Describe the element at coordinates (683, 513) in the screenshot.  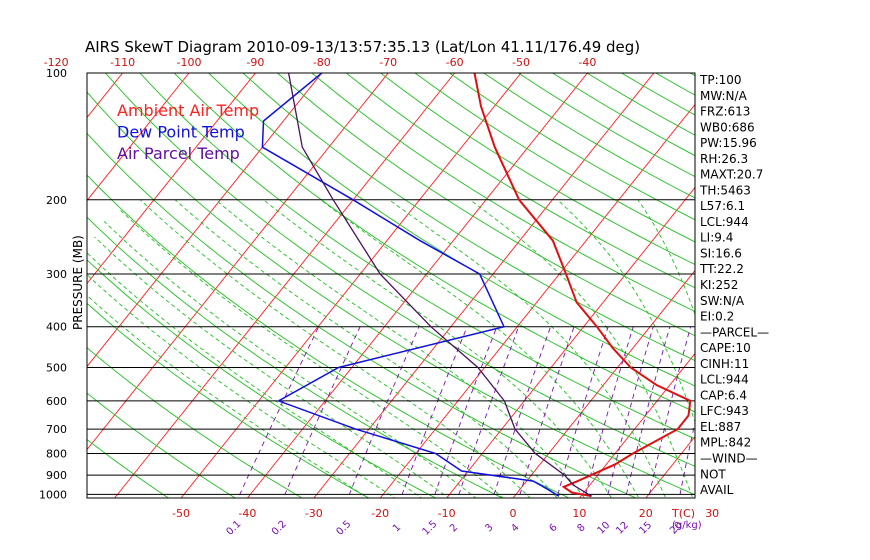
I see `bottom-axis-unit: T(C)` at that location.